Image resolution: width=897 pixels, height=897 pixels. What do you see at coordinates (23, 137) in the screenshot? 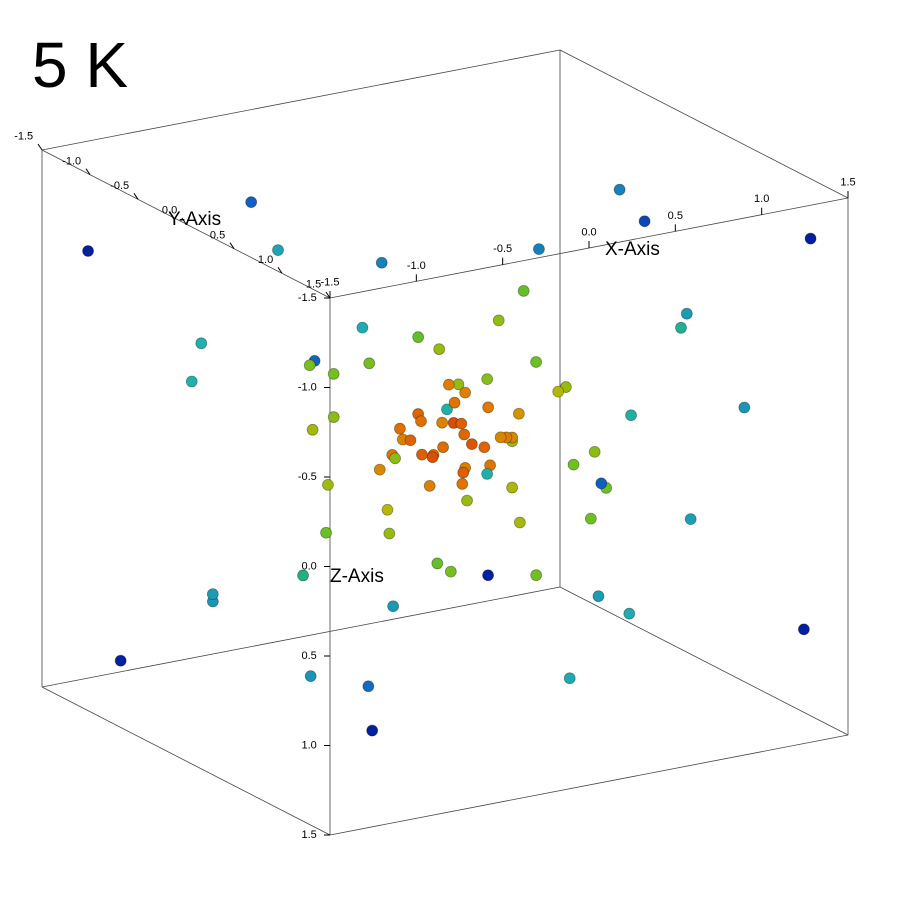
I see `y-tick-label: -1.5` at bounding box center [23, 137].